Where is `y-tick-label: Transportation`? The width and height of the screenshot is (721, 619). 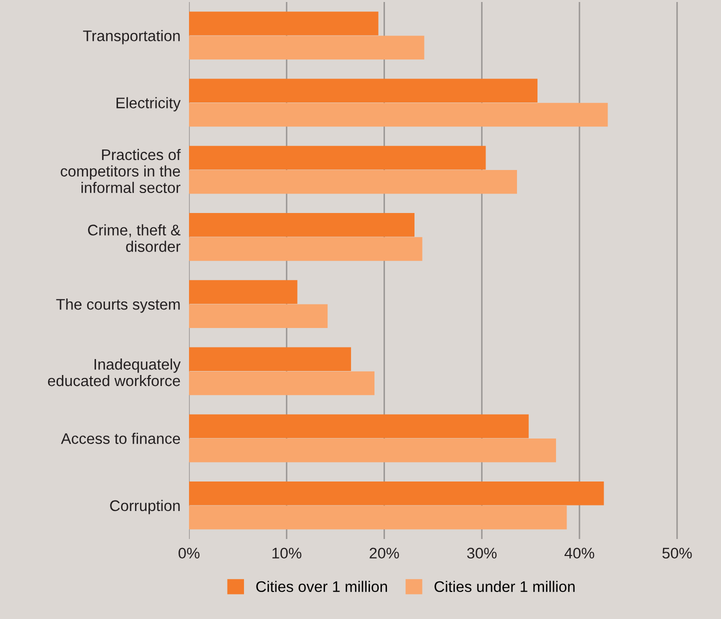 y-tick-label: Transportation is located at coordinates (131, 37).